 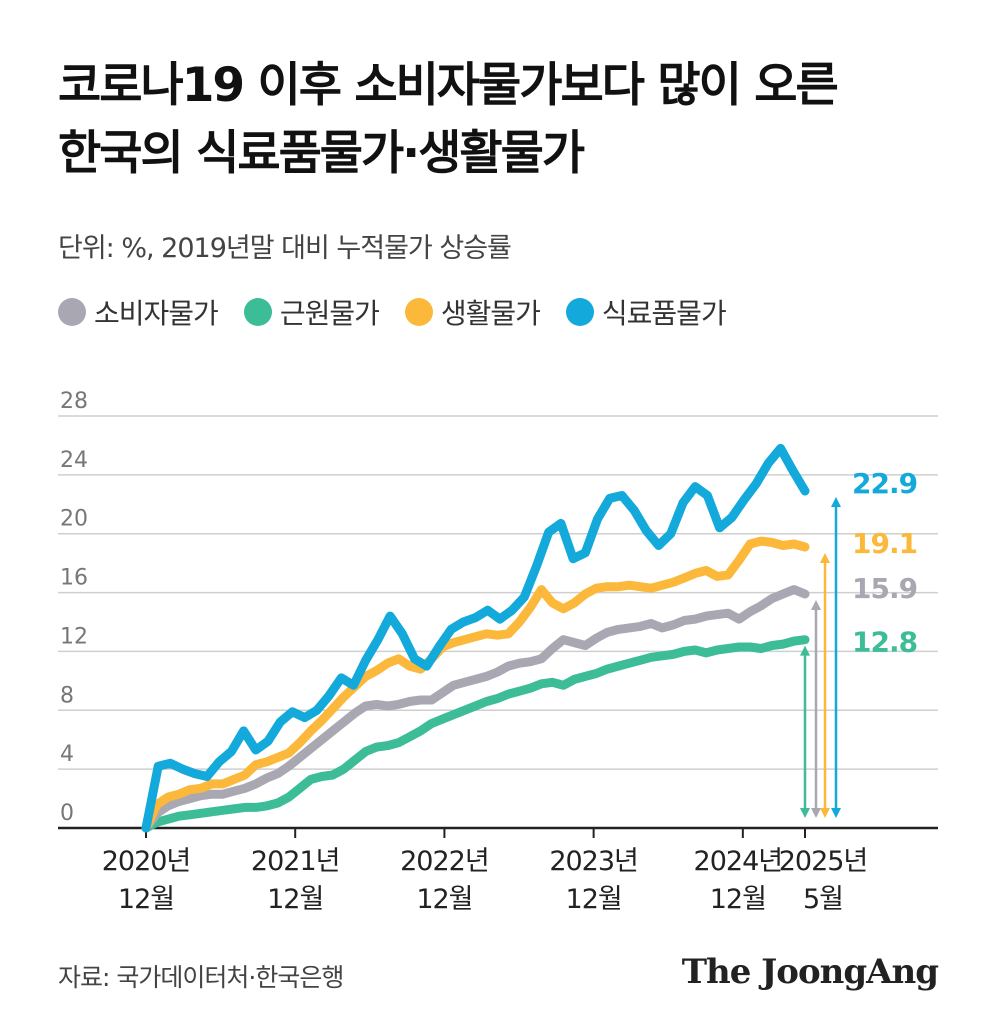 I want to click on legend-item-food-price: 식료품물가, so click(x=646, y=312).